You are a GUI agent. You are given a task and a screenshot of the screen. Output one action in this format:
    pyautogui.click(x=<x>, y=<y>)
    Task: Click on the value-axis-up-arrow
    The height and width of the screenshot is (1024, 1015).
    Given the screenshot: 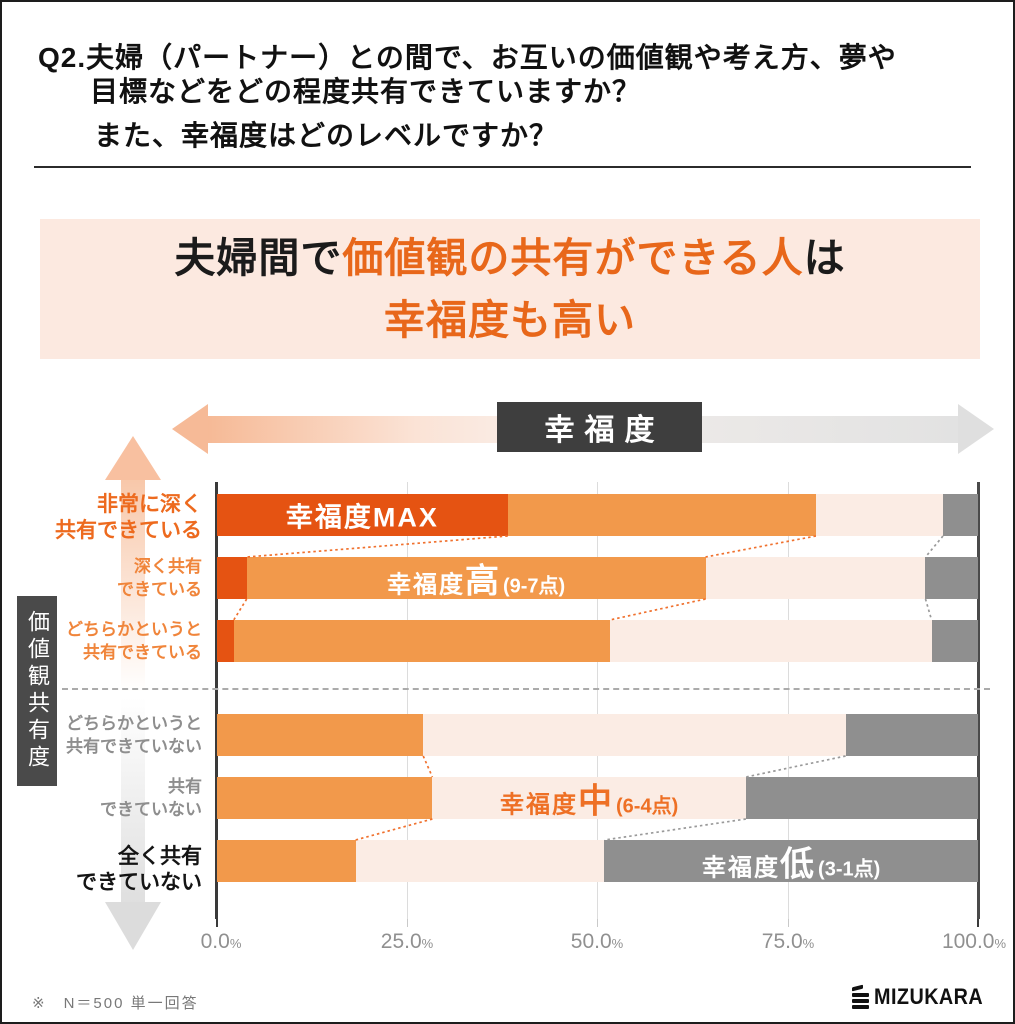 What is the action you would take?
    pyautogui.click(x=133, y=585)
    